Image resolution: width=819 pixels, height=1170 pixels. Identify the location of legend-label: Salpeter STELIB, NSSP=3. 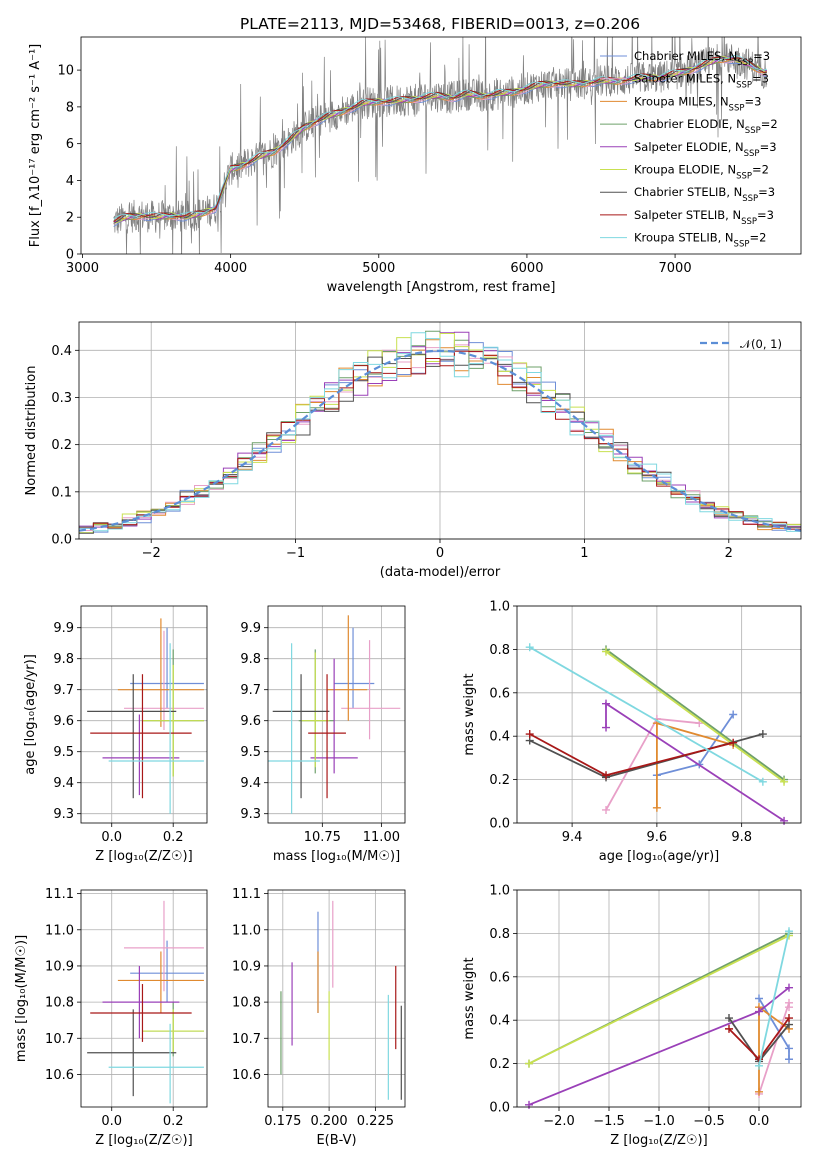
(704, 217).